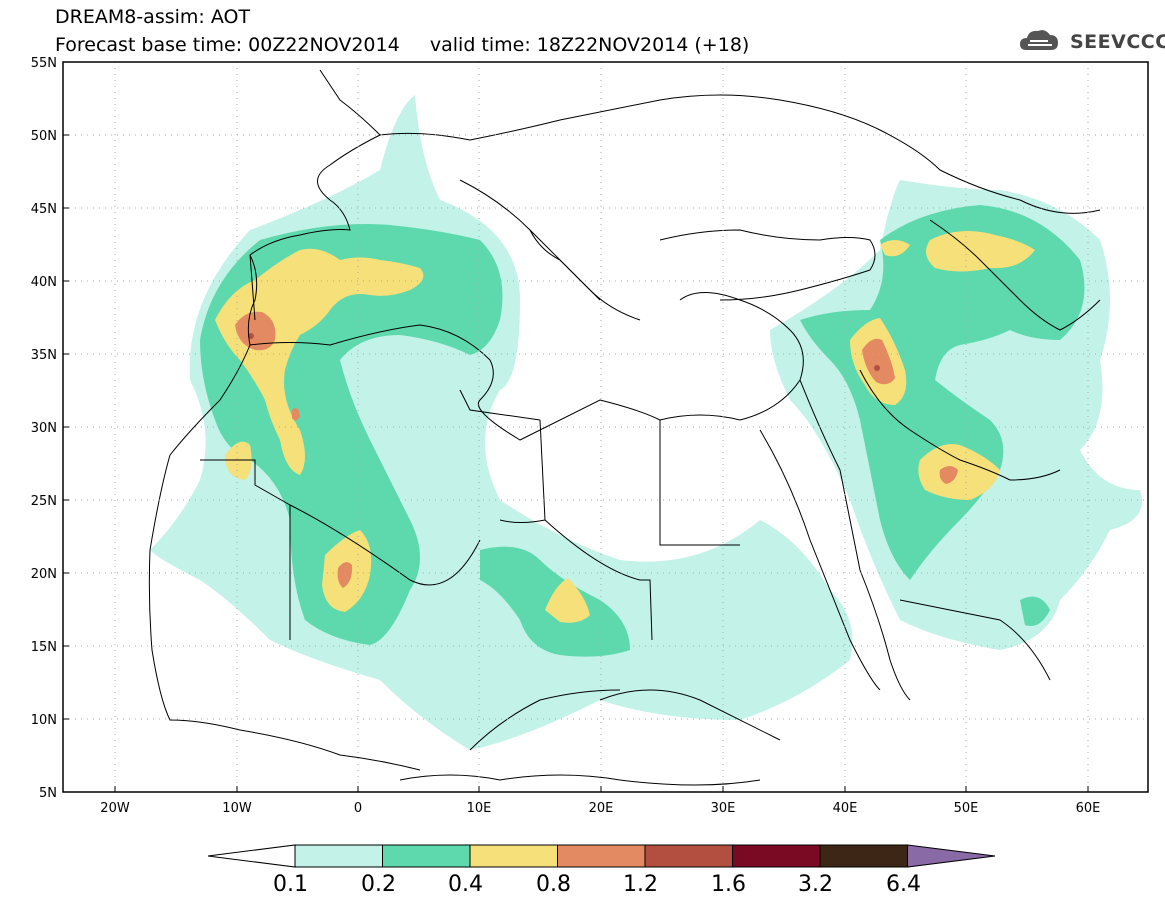  What do you see at coordinates (479, 808) in the screenshot?
I see `lon-label: 10E` at bounding box center [479, 808].